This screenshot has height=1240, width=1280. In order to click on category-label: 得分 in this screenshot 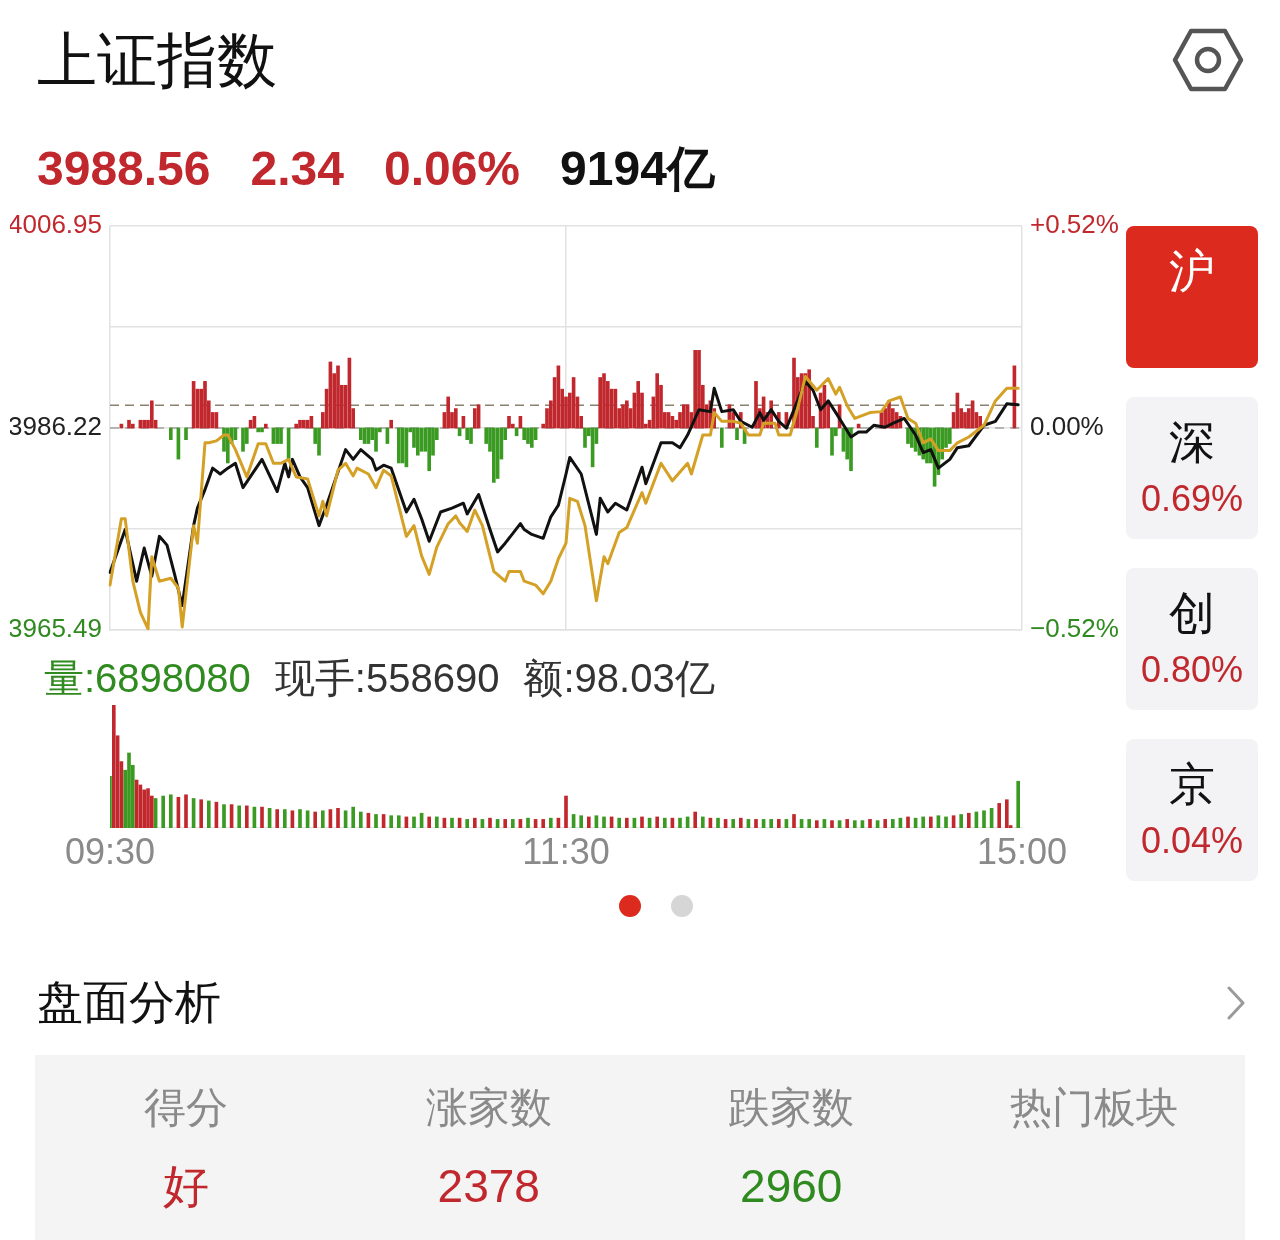, I will do `click(186, 1108)`.